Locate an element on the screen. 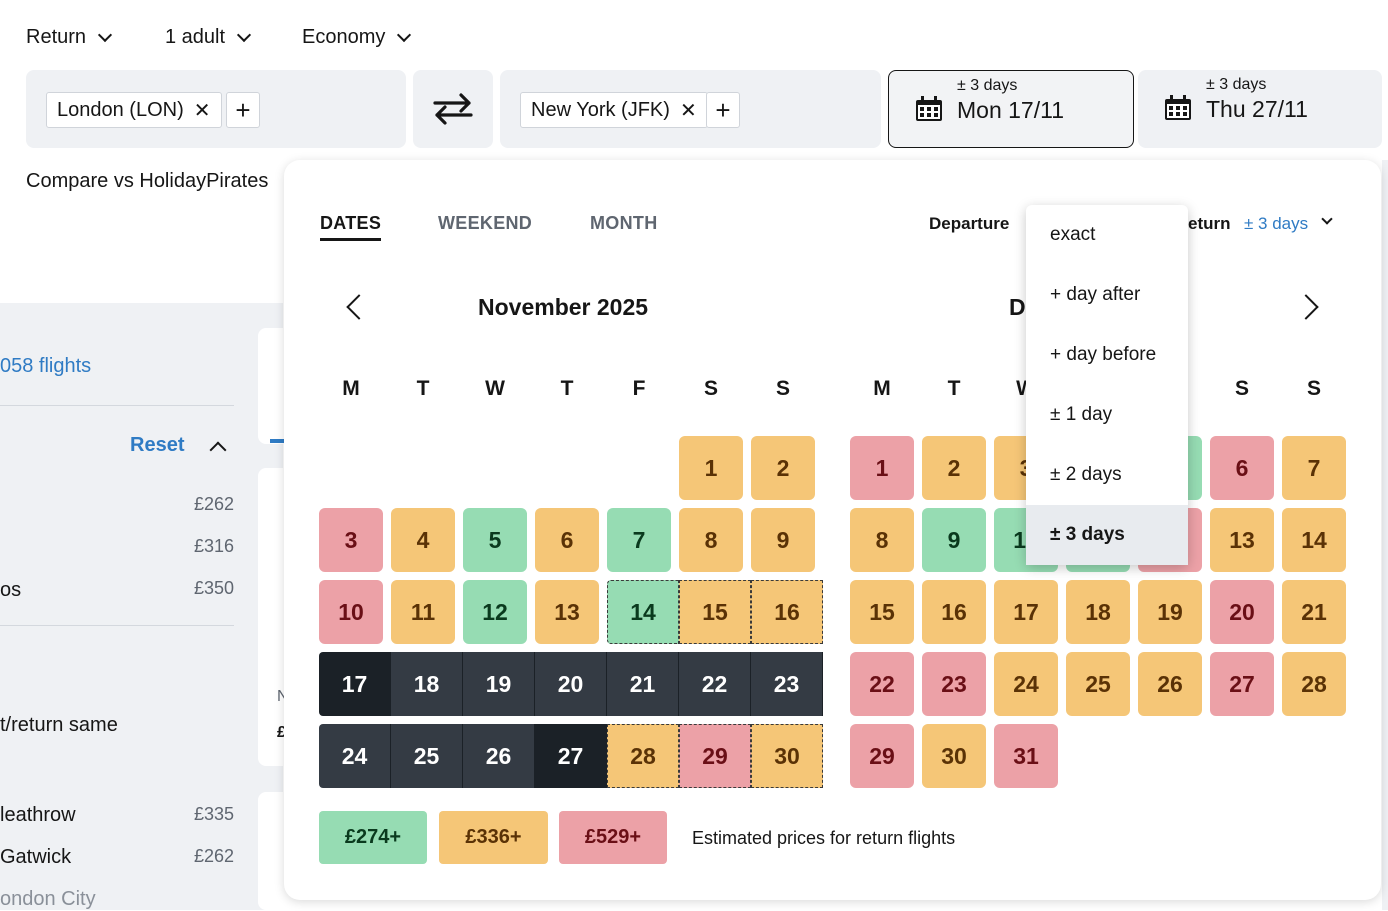 The image size is (1388, 911). depart-date-field: ± 3 days Mon 17/11 is located at coordinates (1011, 109).